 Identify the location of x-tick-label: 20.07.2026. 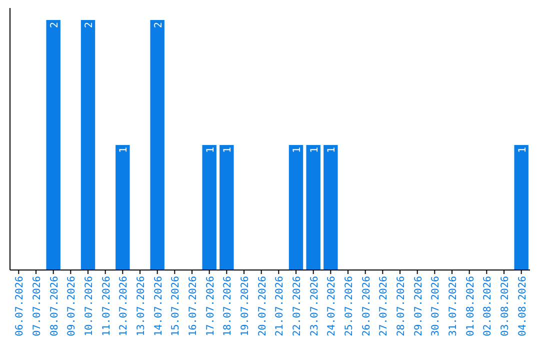
(262, 306).